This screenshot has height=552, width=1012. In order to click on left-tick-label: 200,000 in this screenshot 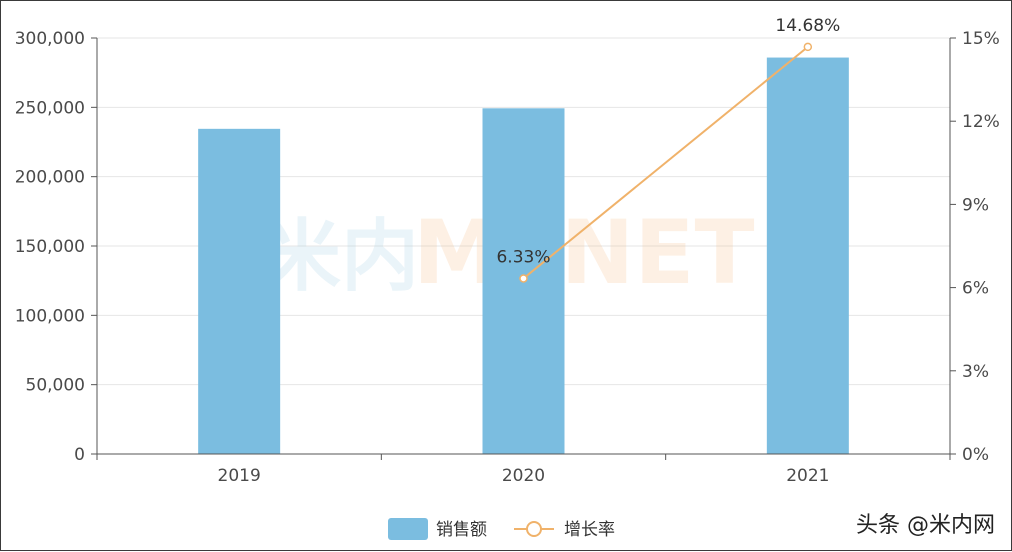, I will do `click(50, 178)`.